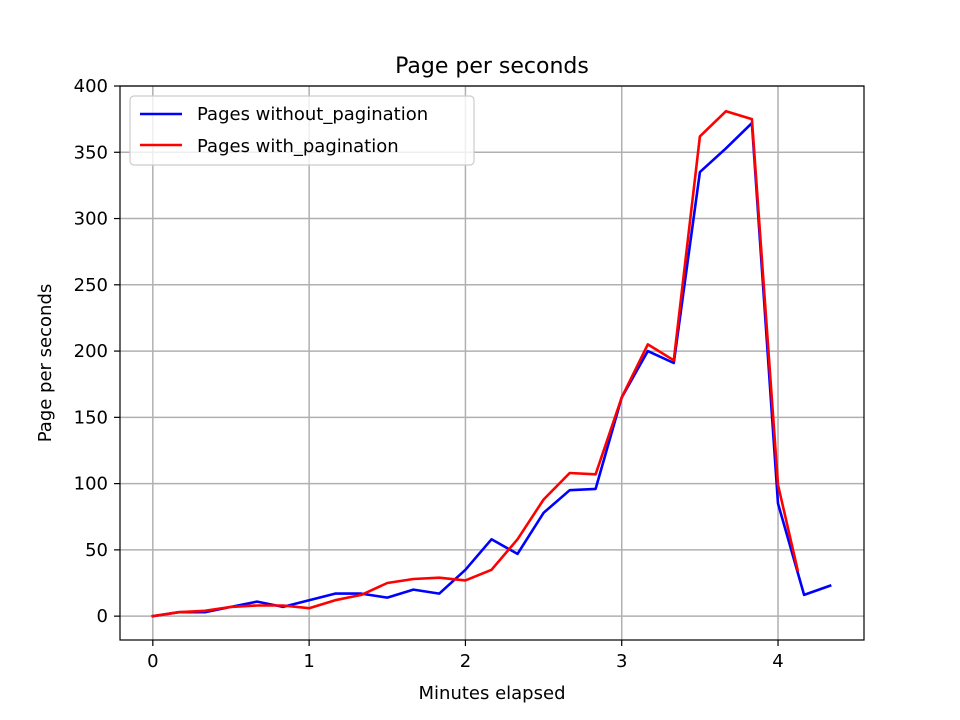 The height and width of the screenshot is (720, 960). I want to click on y-tick-label: 300, so click(91, 219).